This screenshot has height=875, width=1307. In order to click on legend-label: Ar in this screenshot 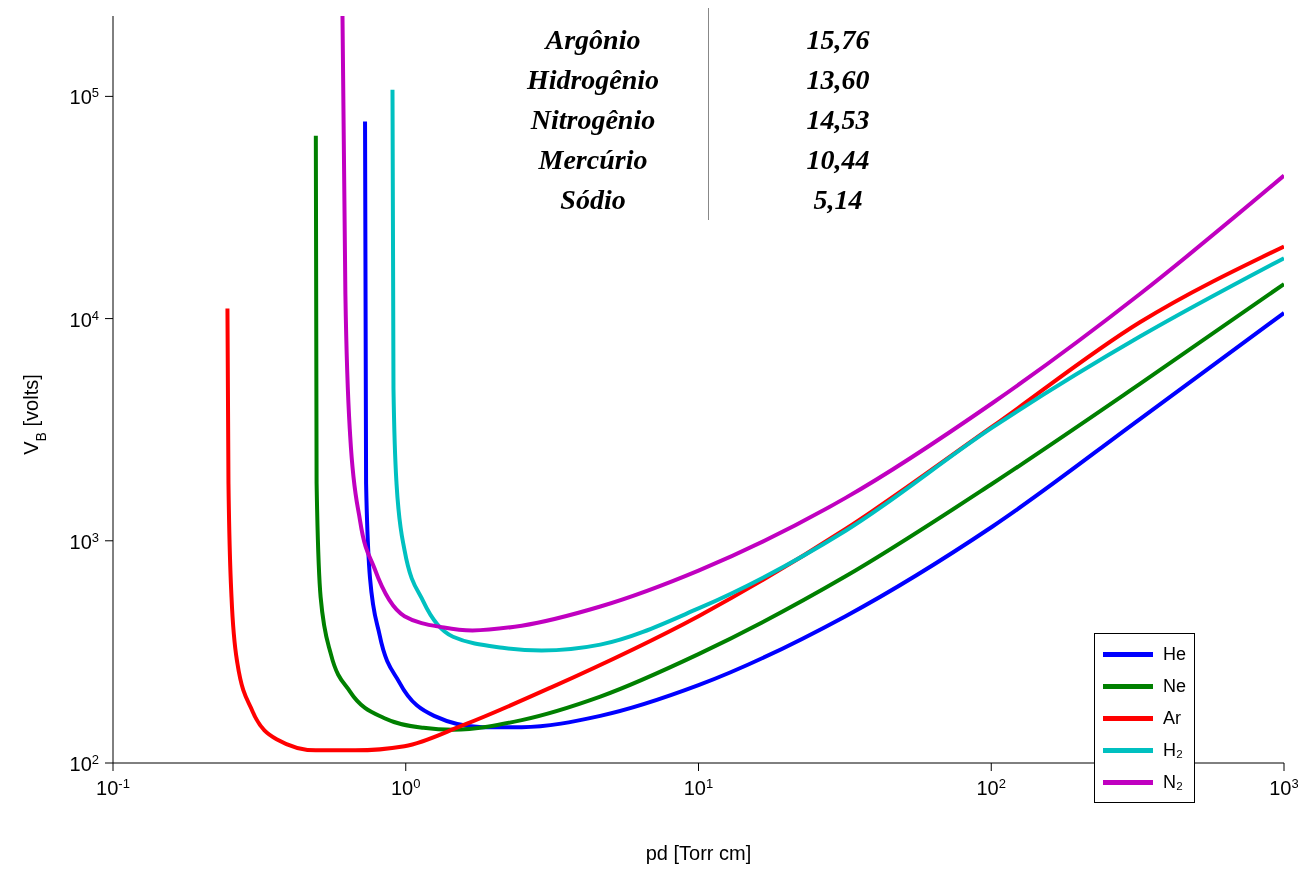, I will do `click(1172, 718)`.